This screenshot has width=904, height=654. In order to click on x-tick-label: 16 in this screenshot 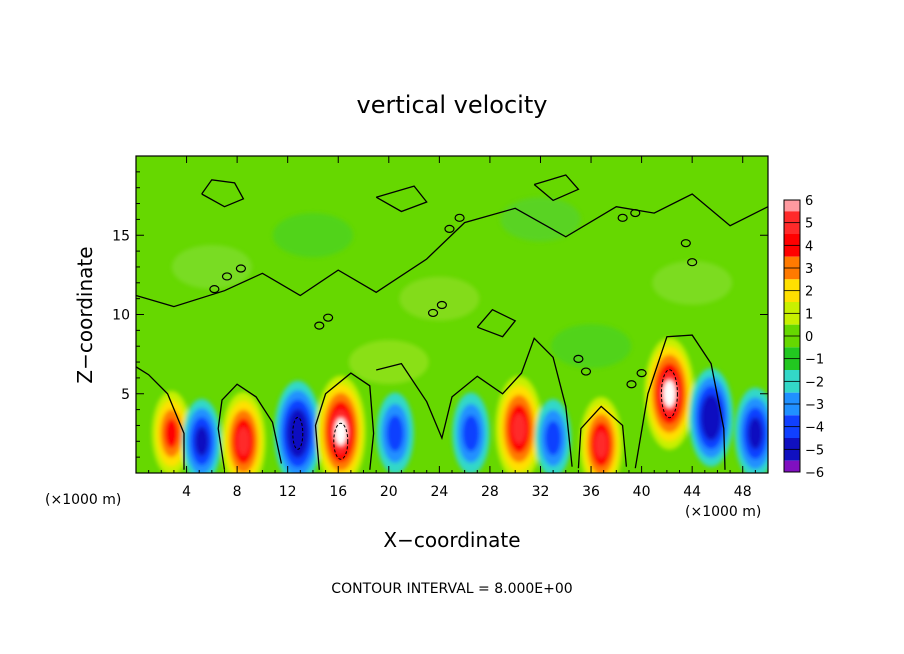, I will do `click(338, 492)`.